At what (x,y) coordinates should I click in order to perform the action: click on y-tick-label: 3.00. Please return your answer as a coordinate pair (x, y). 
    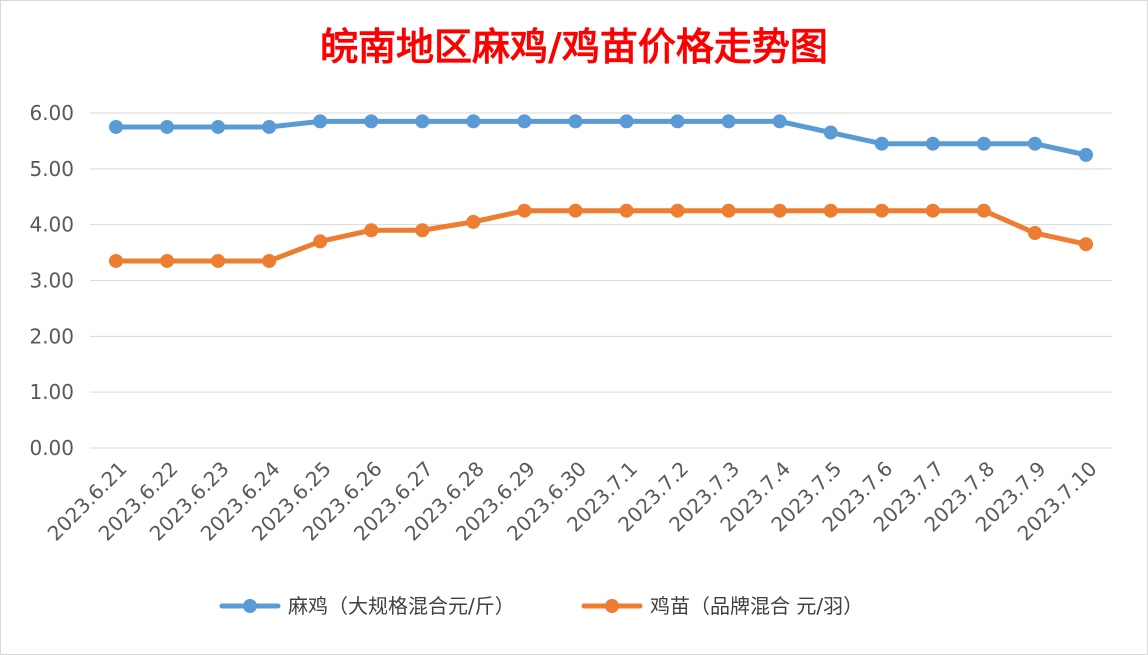
    Looking at the image, I should click on (51, 281).